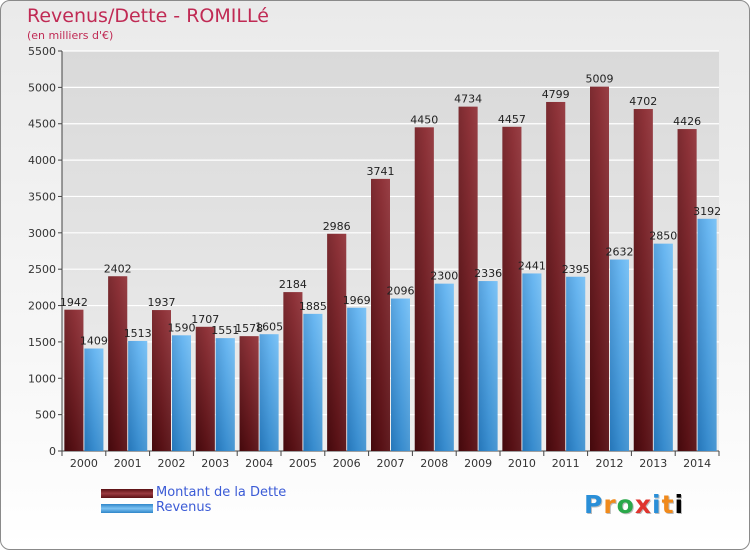 The width and height of the screenshot is (750, 550). What do you see at coordinates (357, 300) in the screenshot?
I see `data-label-revenus: 1969` at bounding box center [357, 300].